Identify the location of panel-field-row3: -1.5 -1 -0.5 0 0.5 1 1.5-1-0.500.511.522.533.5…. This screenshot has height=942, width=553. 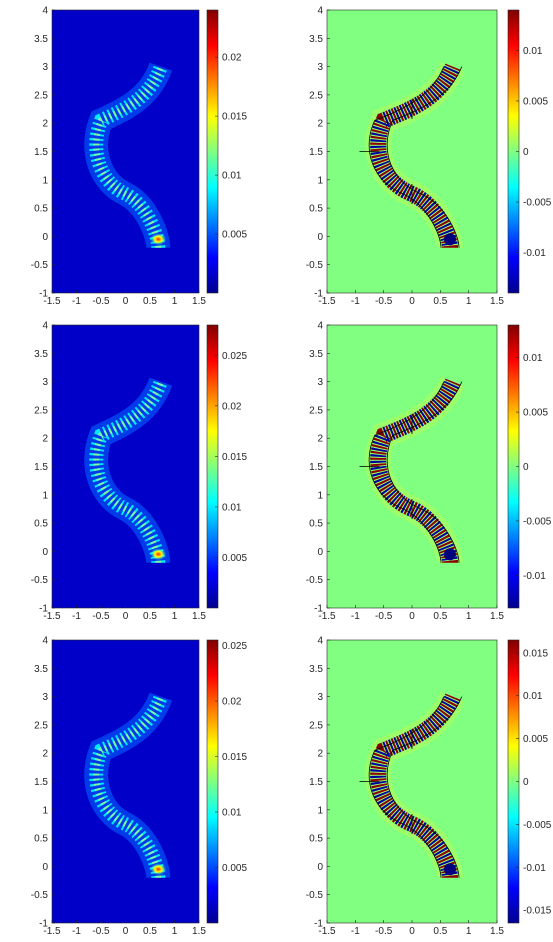
(429, 787).